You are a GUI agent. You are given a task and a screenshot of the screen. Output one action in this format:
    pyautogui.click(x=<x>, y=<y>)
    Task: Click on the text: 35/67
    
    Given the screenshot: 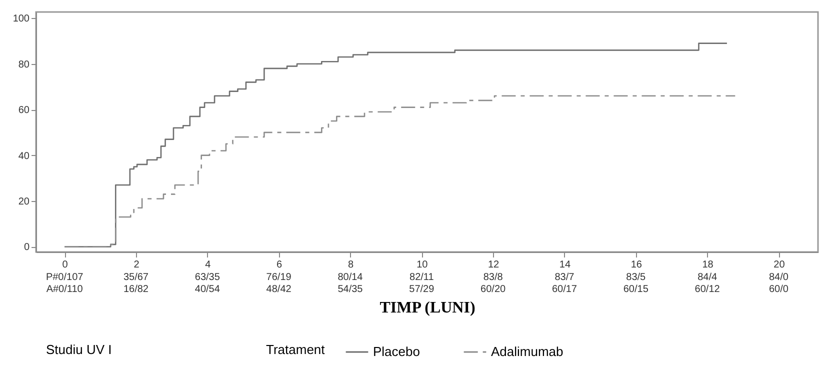 What is the action you would take?
    pyautogui.click(x=136, y=277)
    